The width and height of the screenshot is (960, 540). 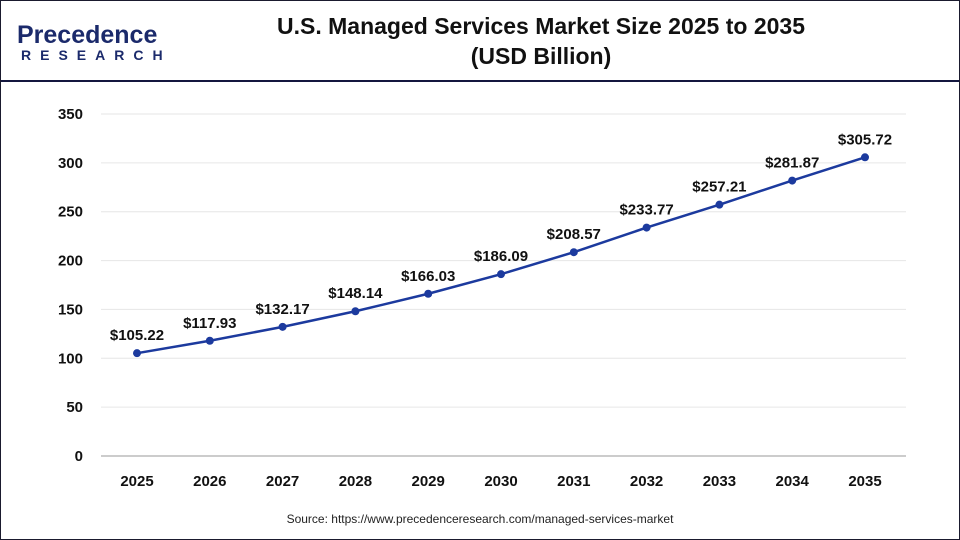 What do you see at coordinates (428, 481) in the screenshot?
I see `x-tick-label: 2029` at bounding box center [428, 481].